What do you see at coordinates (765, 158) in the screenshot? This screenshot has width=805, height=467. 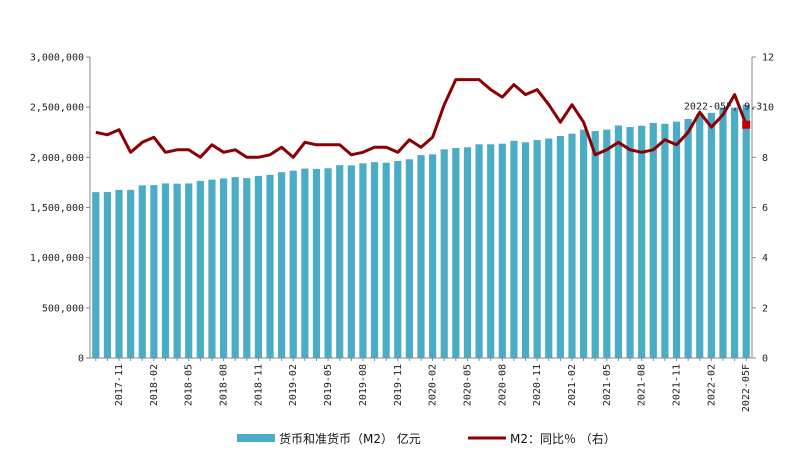 I see `right-axis-tick-label: 8` at bounding box center [765, 158].